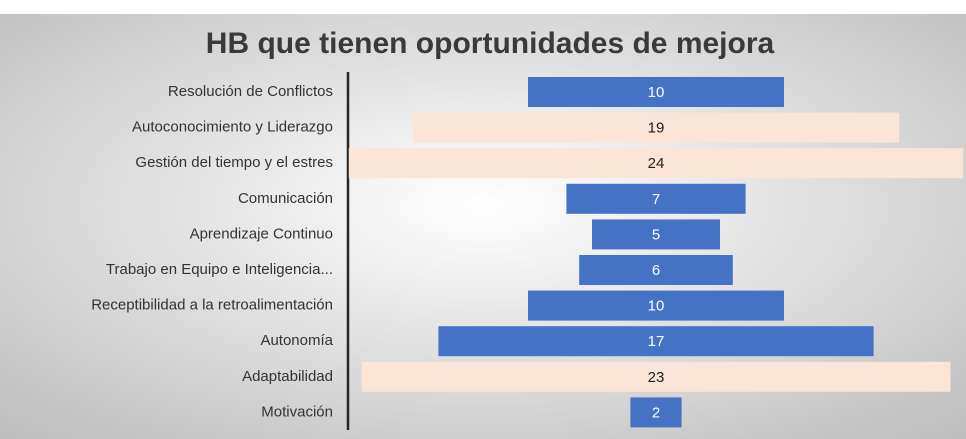 The height and width of the screenshot is (439, 966). Describe the element at coordinates (287, 376) in the screenshot. I see `category-label: Adaptabilidad` at that location.